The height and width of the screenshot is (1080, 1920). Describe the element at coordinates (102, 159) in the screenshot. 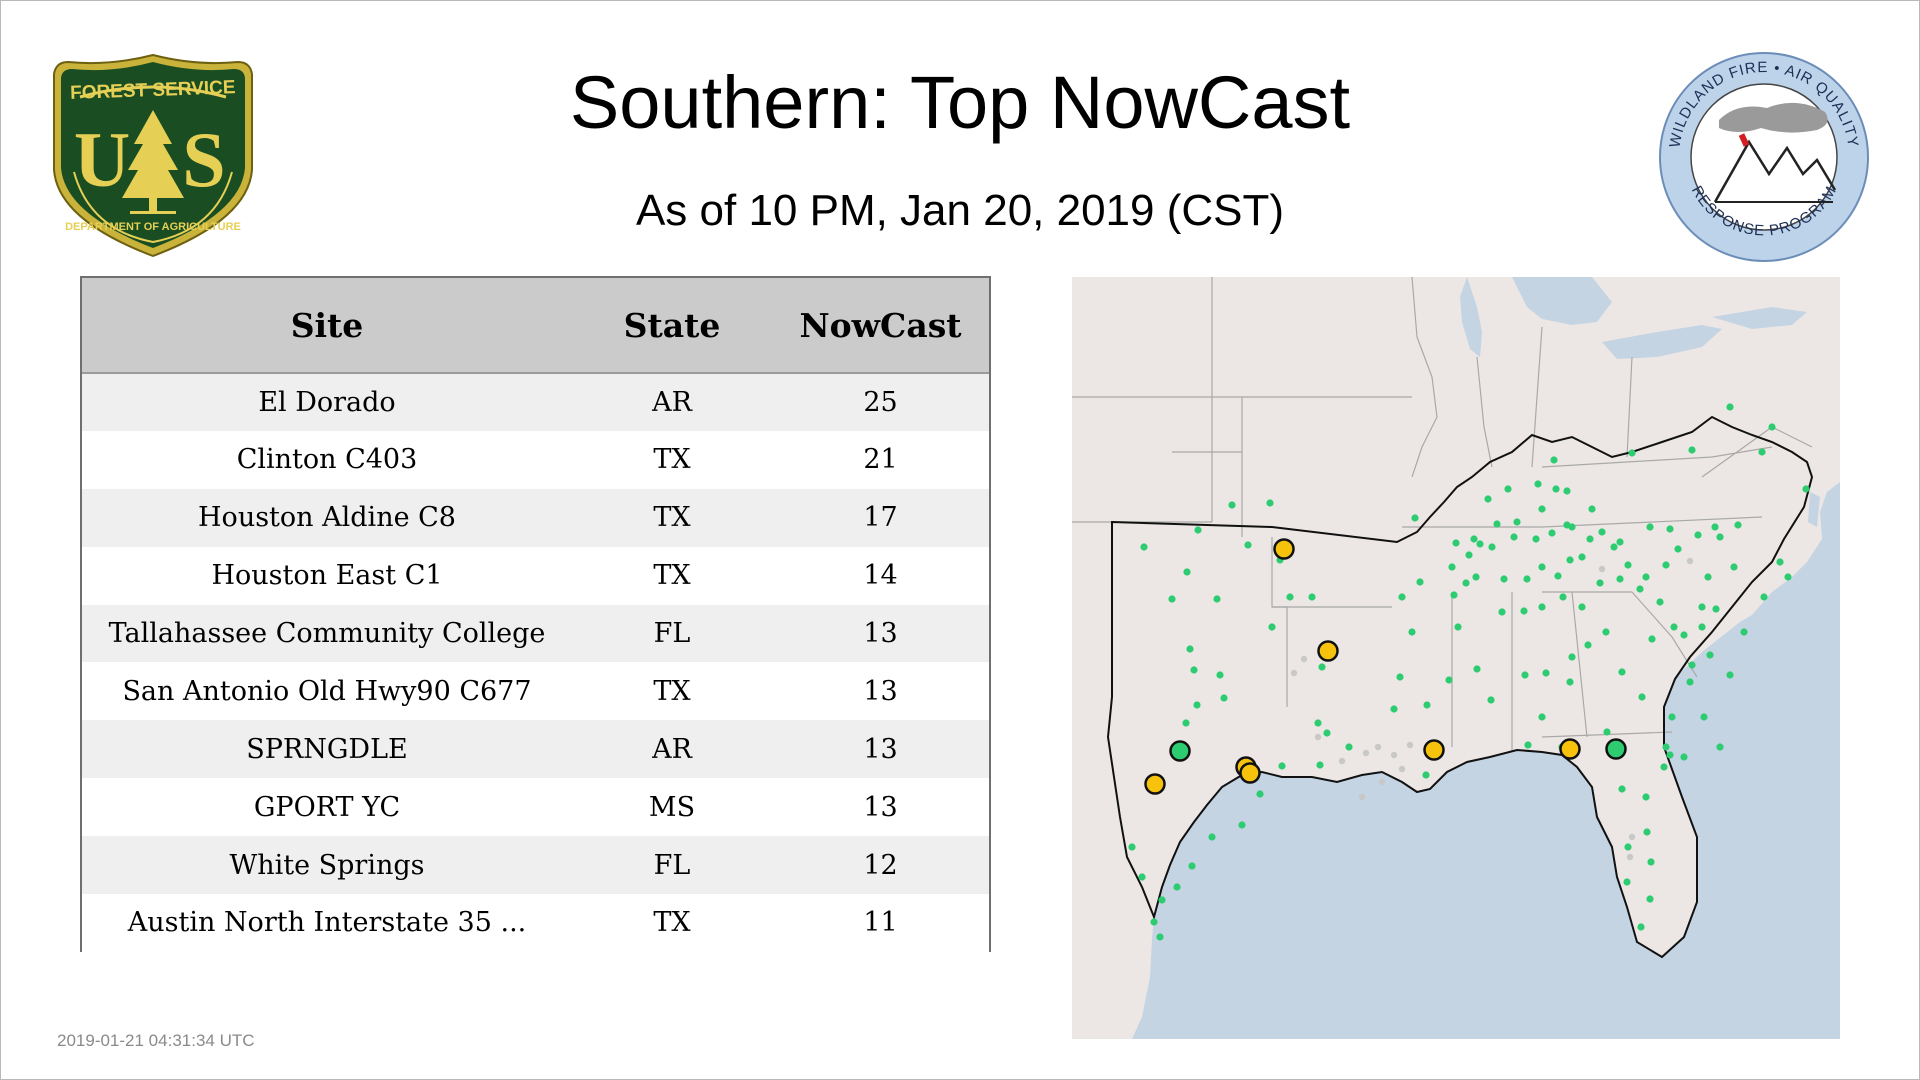

I see `usfs-monogram-u: U` at that location.